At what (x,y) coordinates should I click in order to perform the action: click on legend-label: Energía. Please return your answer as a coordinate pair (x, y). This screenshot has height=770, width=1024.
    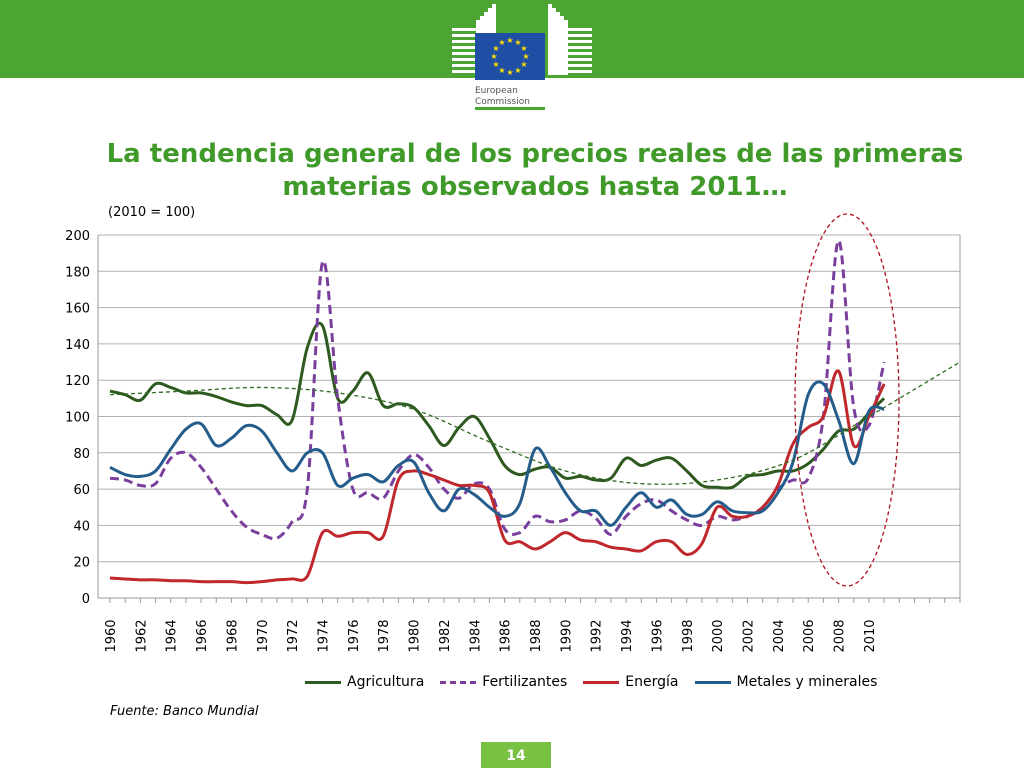
    Looking at the image, I should click on (652, 682).